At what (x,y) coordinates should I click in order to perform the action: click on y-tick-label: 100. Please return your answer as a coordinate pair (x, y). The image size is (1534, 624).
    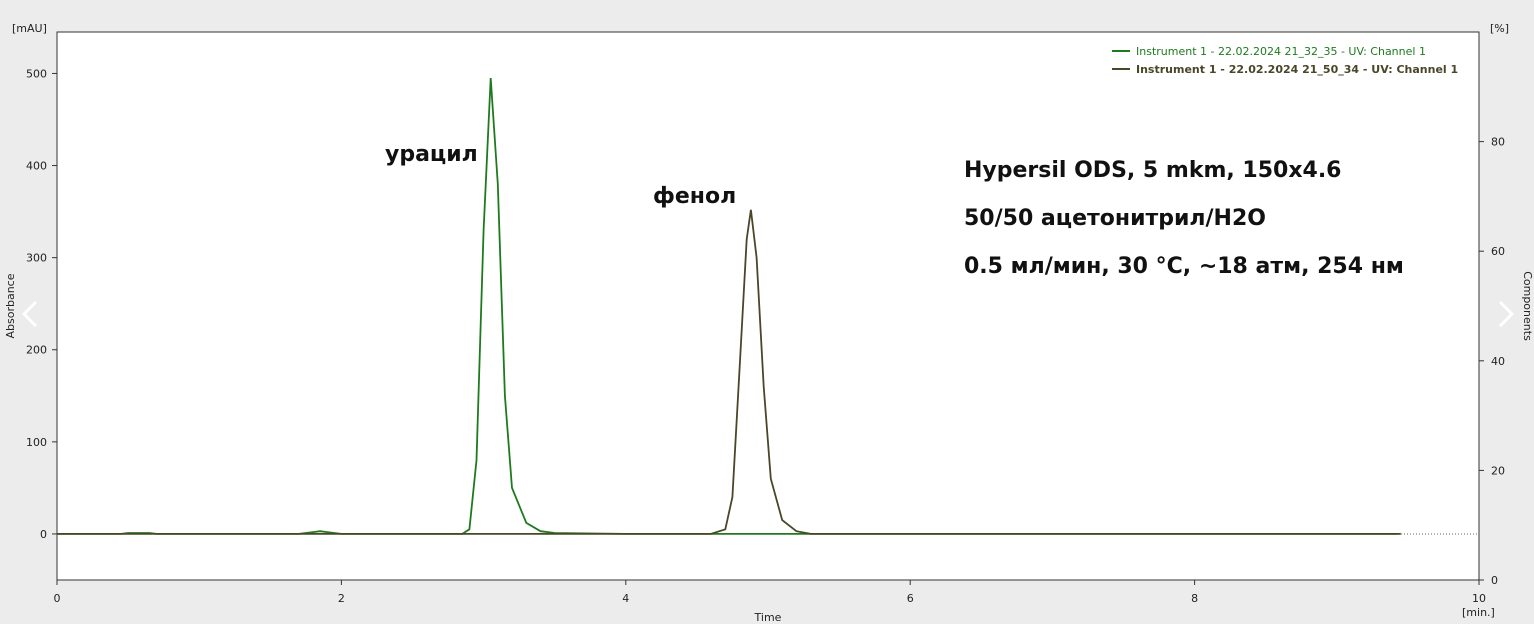
    Looking at the image, I should click on (36, 442).